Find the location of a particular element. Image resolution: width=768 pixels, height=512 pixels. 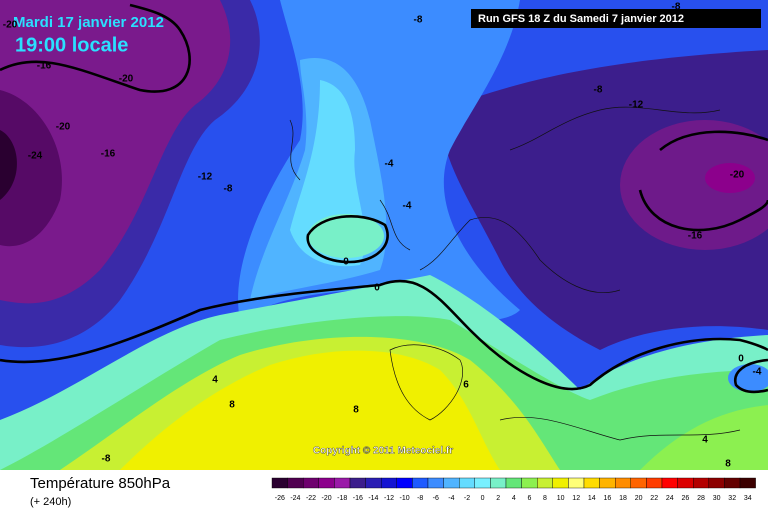

run-banner is located at coordinates (616, 18).